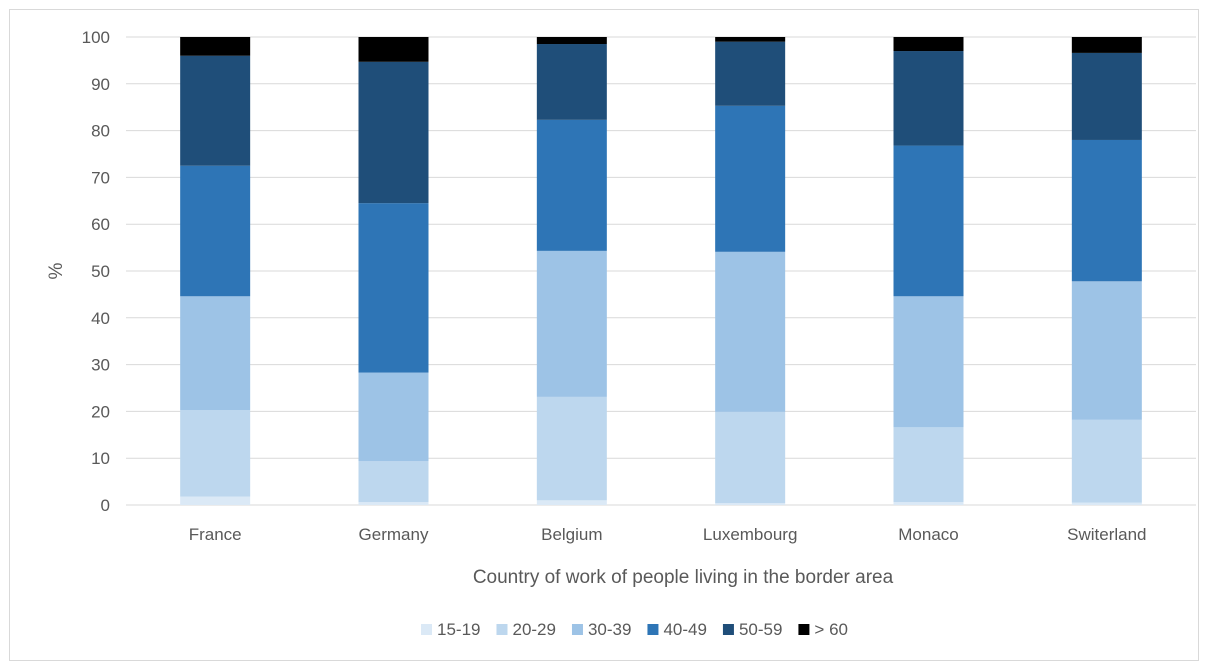  Describe the element at coordinates (394, 534) in the screenshot. I see `x-tick-label: Germany` at that location.